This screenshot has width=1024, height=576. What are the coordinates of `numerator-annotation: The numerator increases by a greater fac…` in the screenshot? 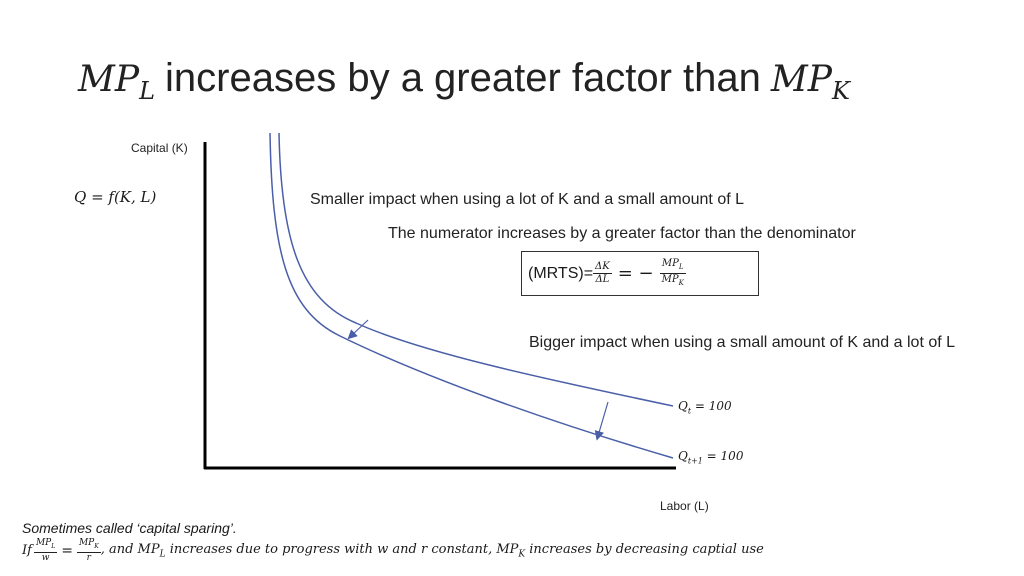 It's located at (622, 233).